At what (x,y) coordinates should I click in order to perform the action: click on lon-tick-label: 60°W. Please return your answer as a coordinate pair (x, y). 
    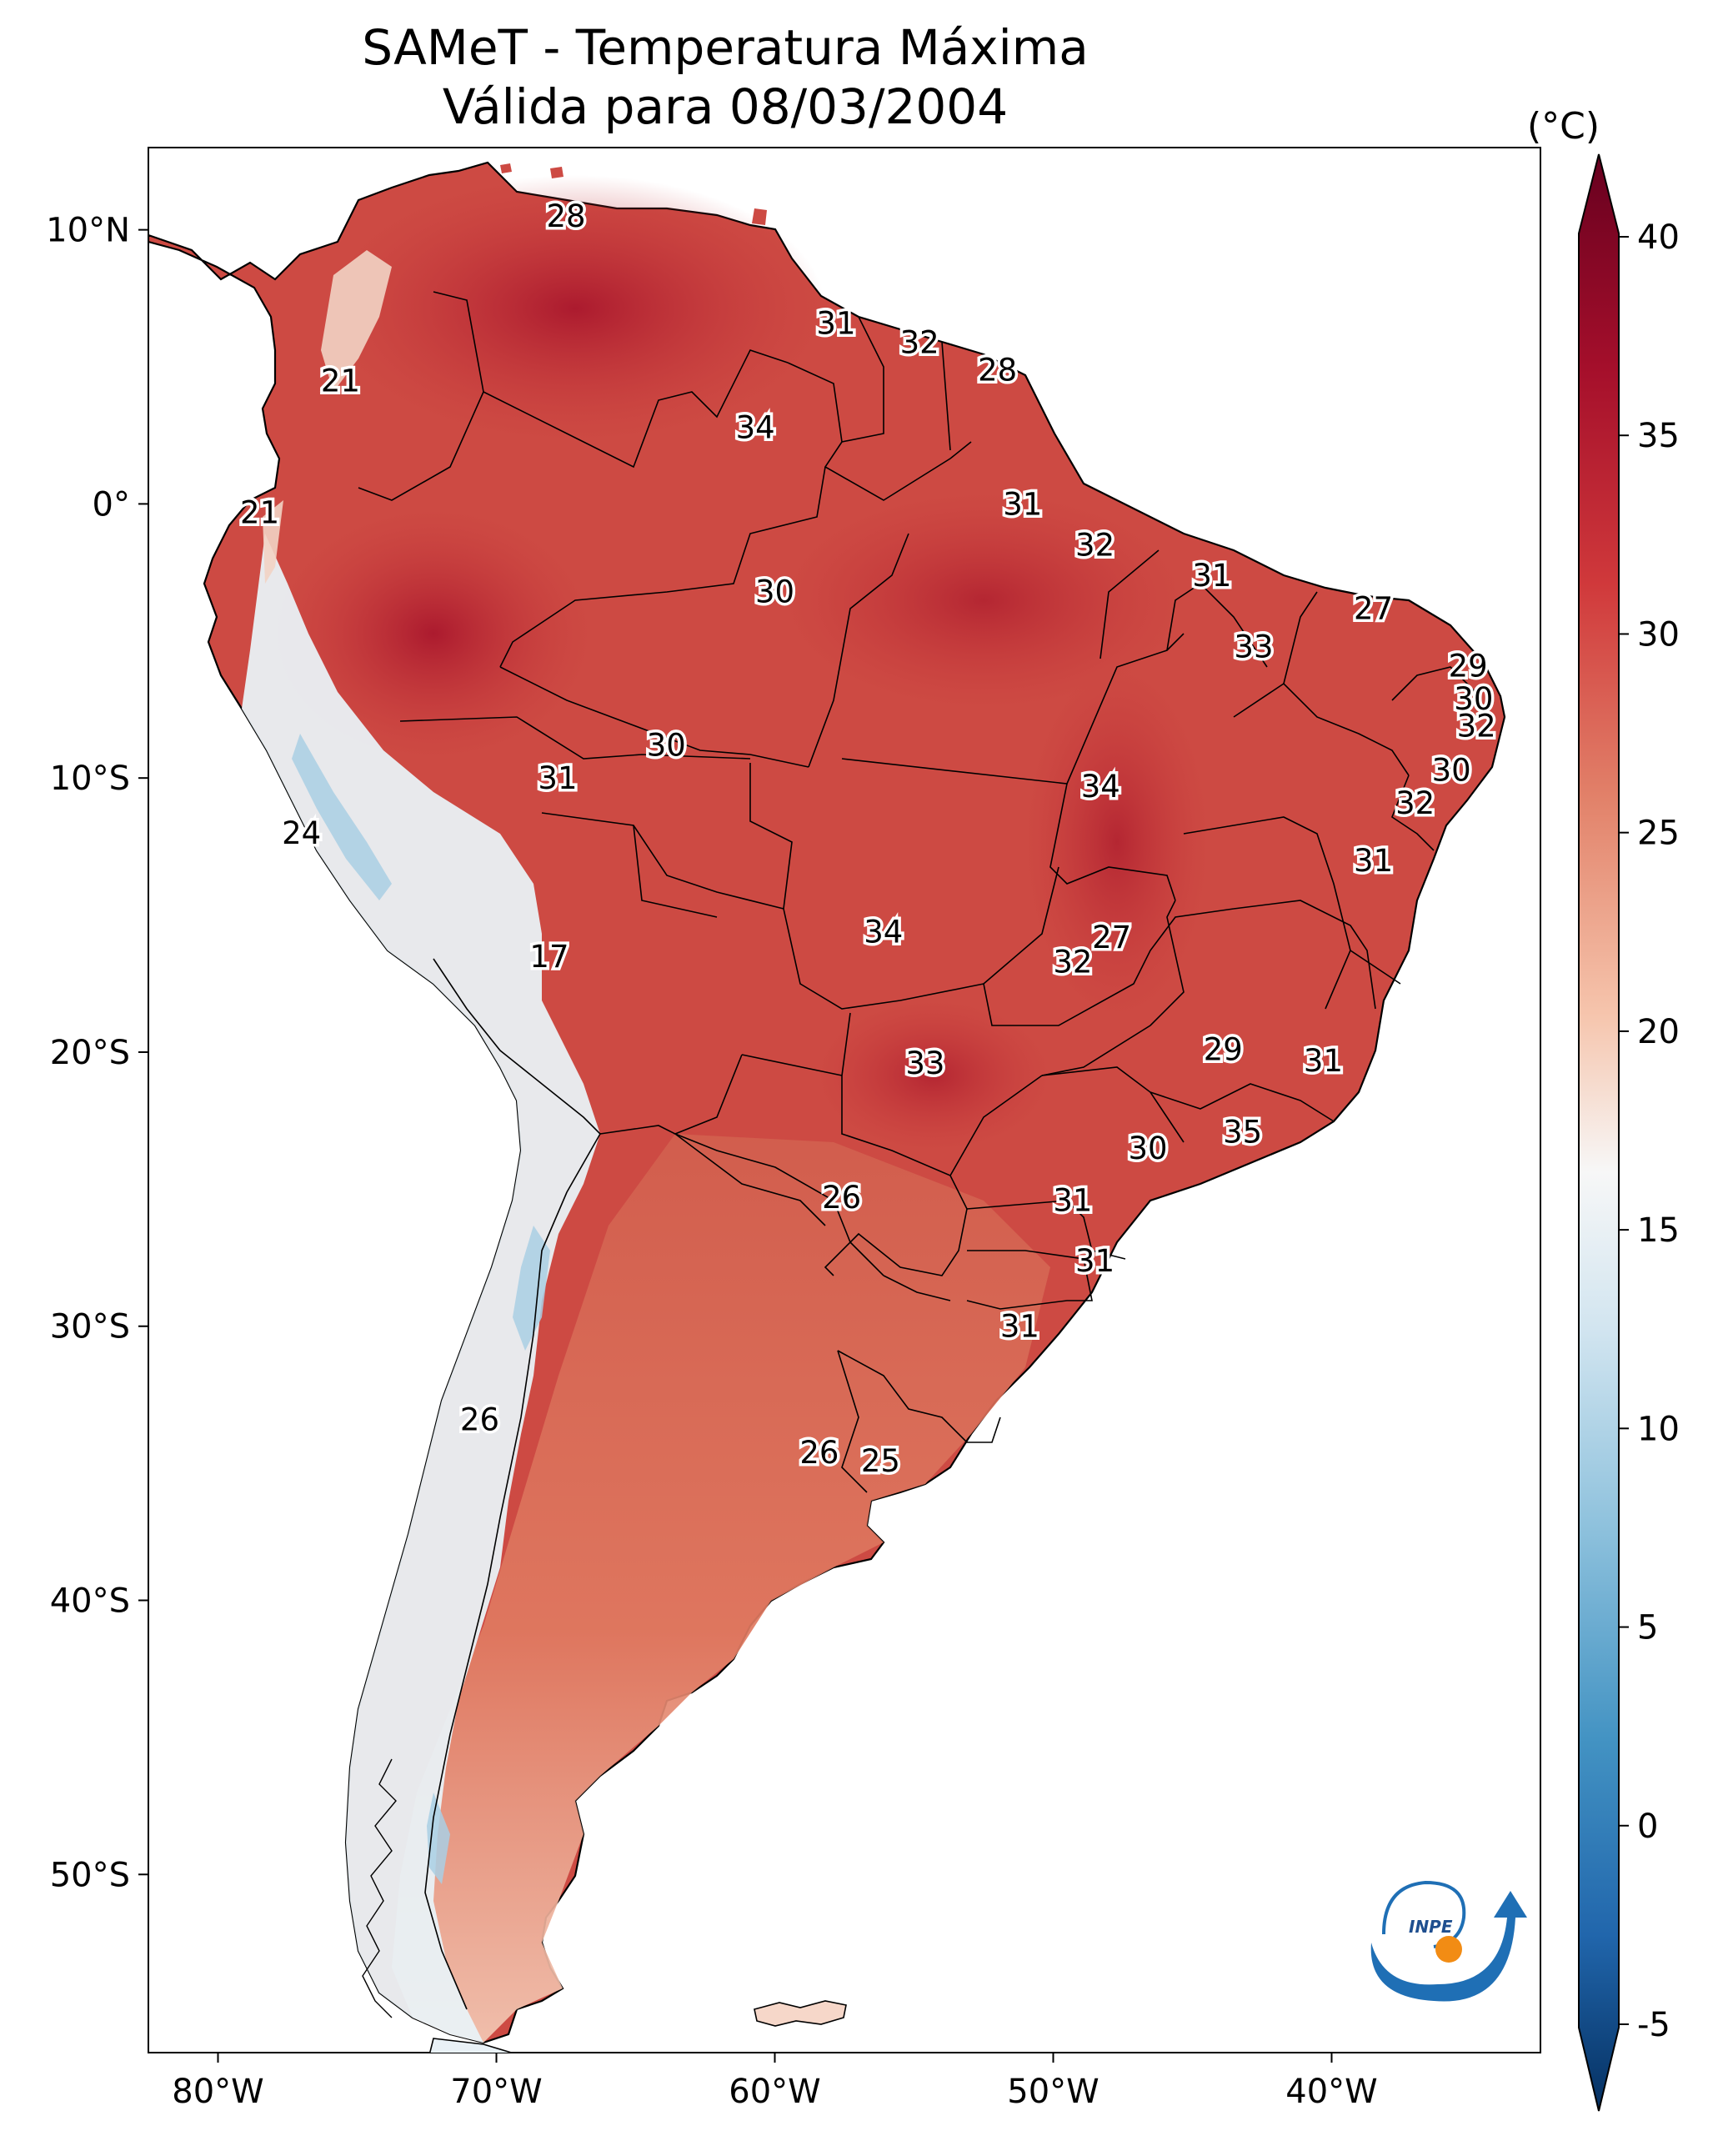
    Looking at the image, I should click on (774, 2092).